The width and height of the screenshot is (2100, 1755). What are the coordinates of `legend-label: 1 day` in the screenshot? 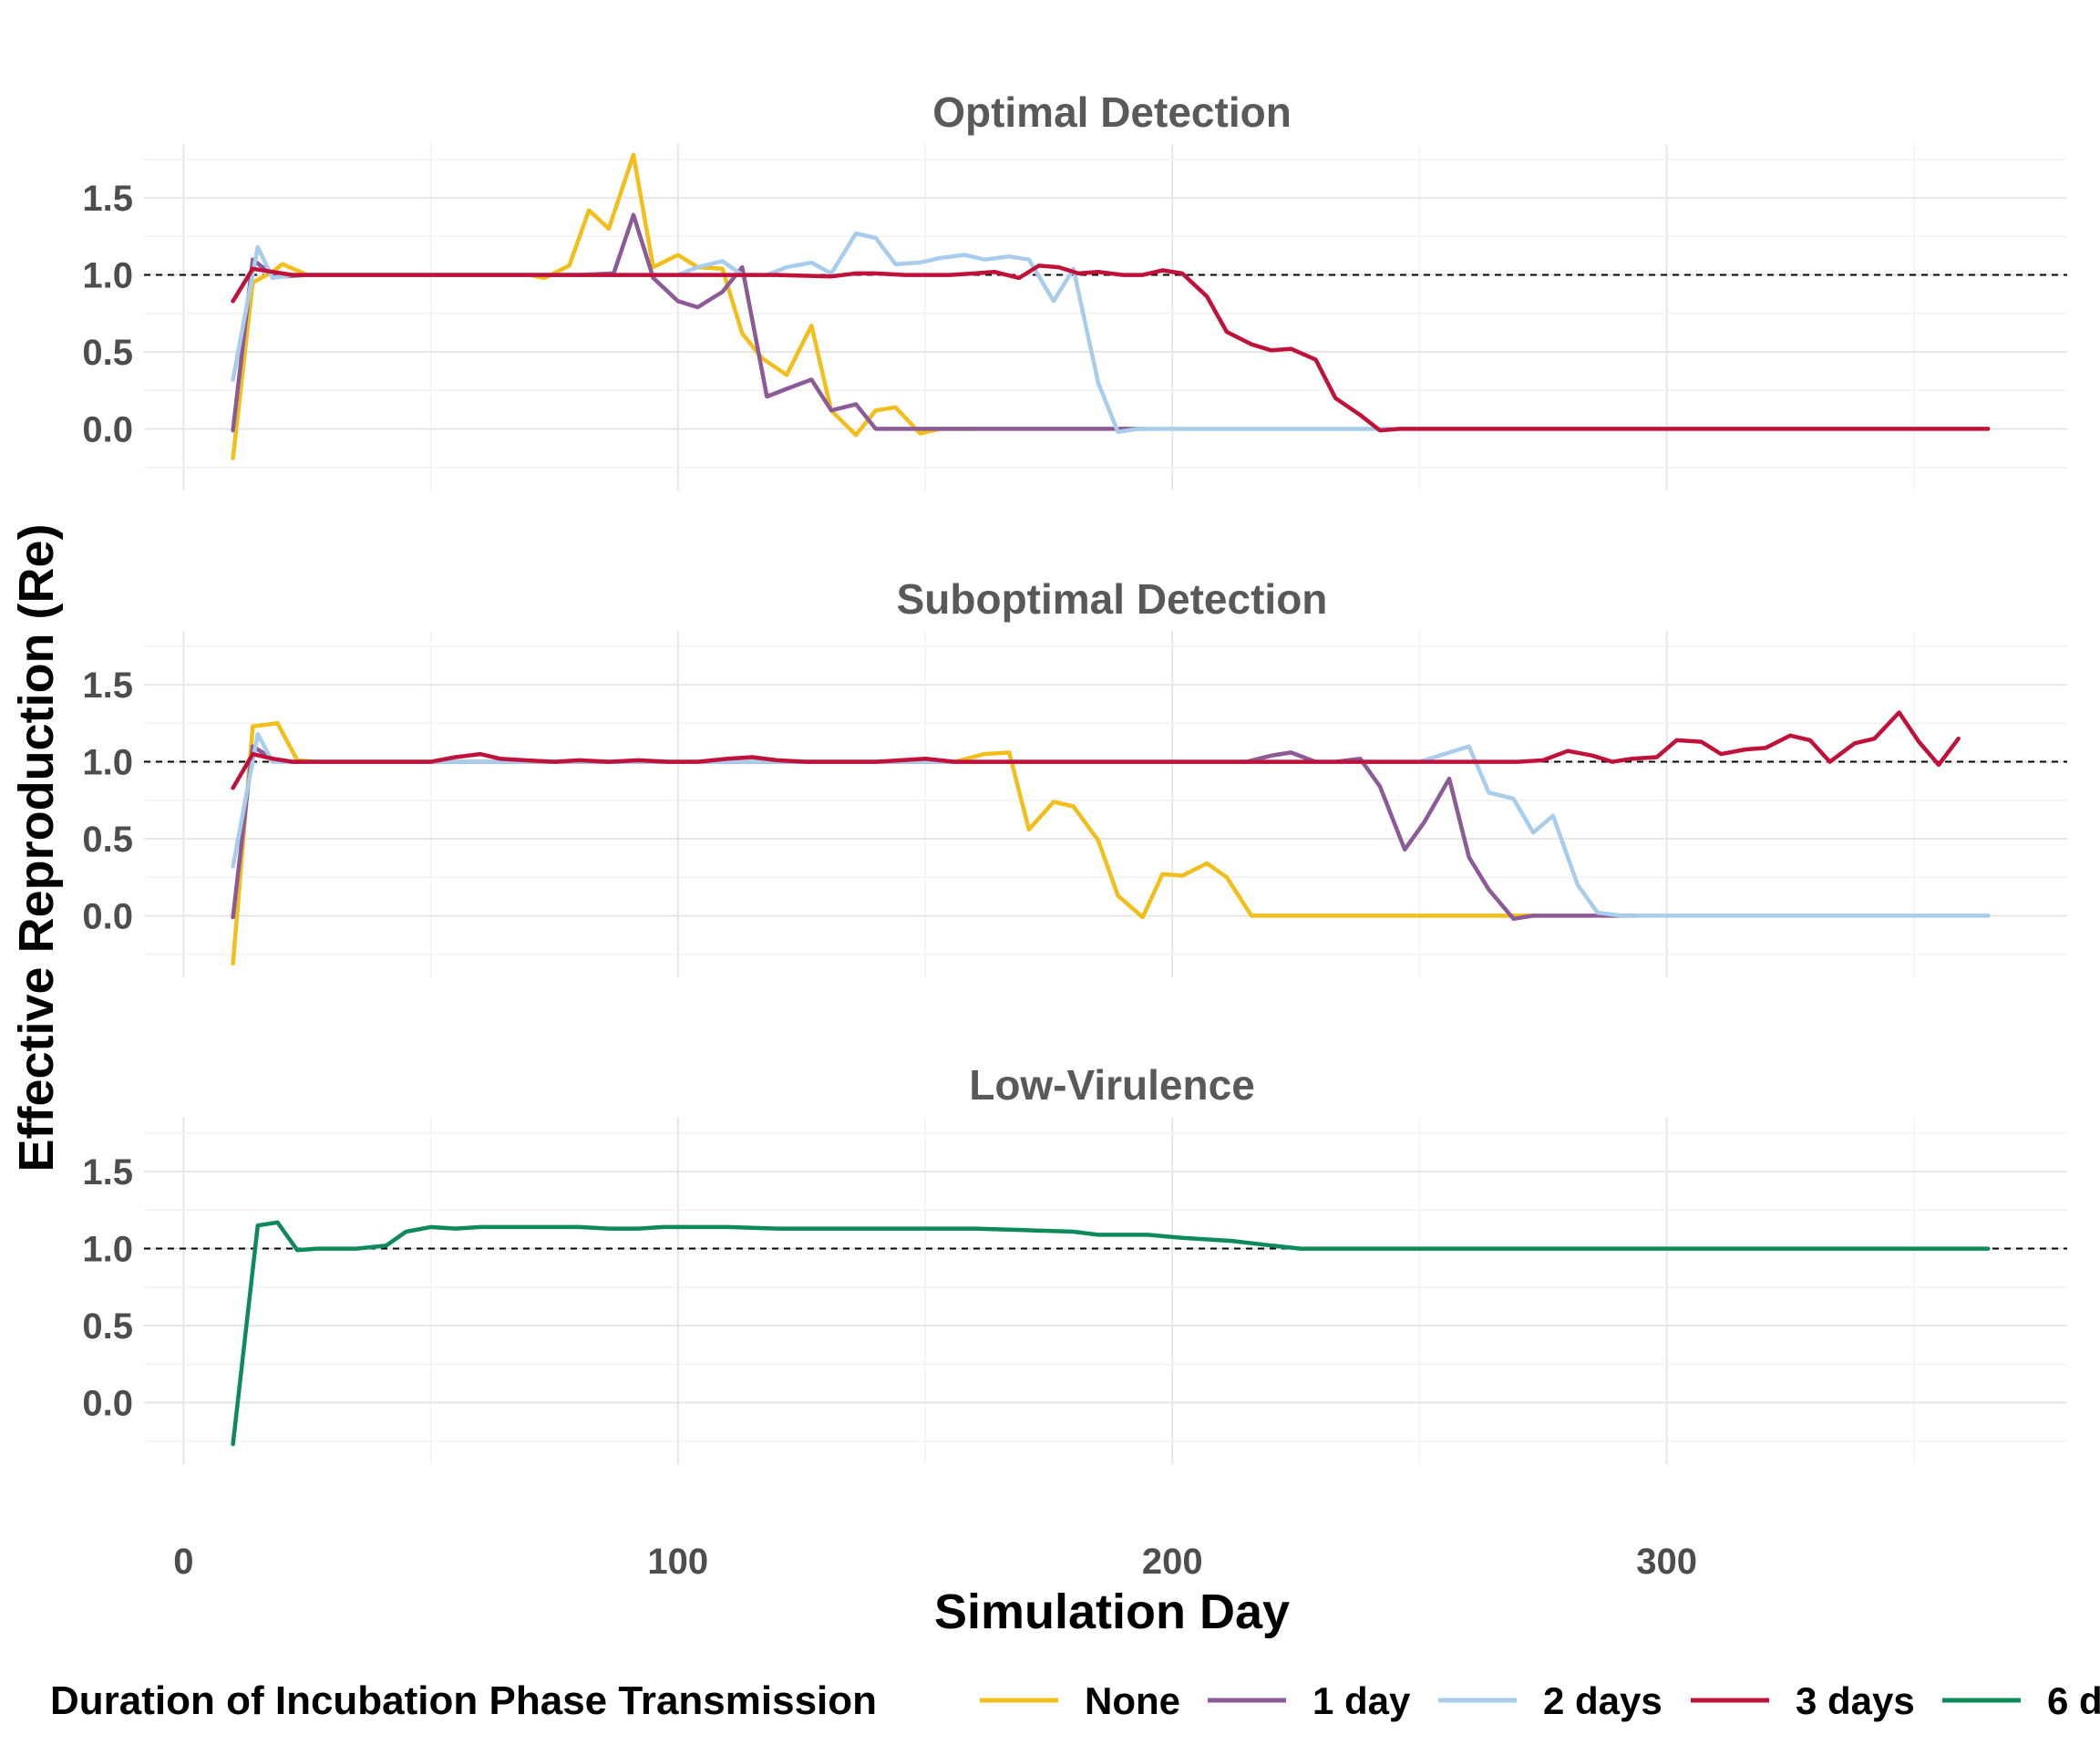 It's located at (1361, 1700).